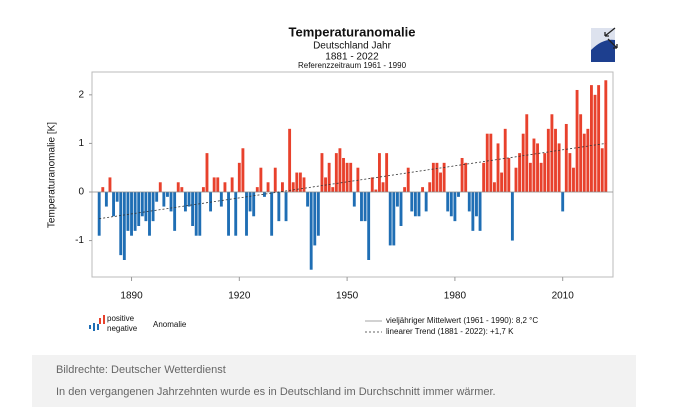  Describe the element at coordinates (239, 296) in the screenshot. I see `x-tick-label: 1920` at that location.